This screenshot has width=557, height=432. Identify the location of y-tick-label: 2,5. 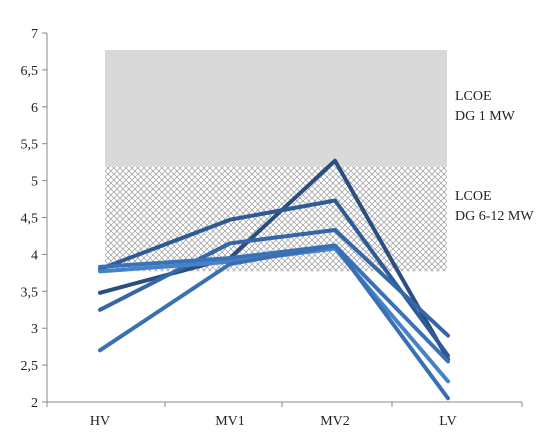
(30, 366).